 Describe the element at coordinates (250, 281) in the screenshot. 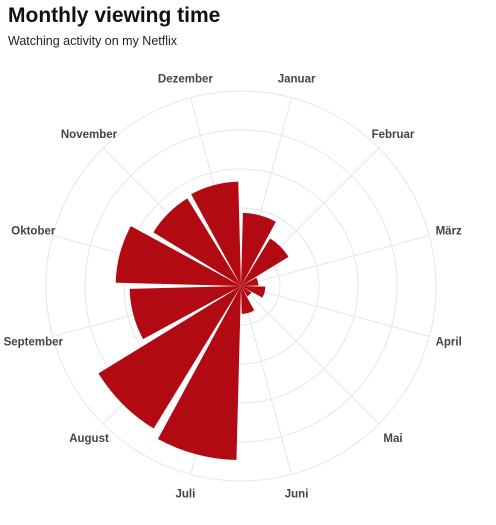

I see `bar-märz` at that location.